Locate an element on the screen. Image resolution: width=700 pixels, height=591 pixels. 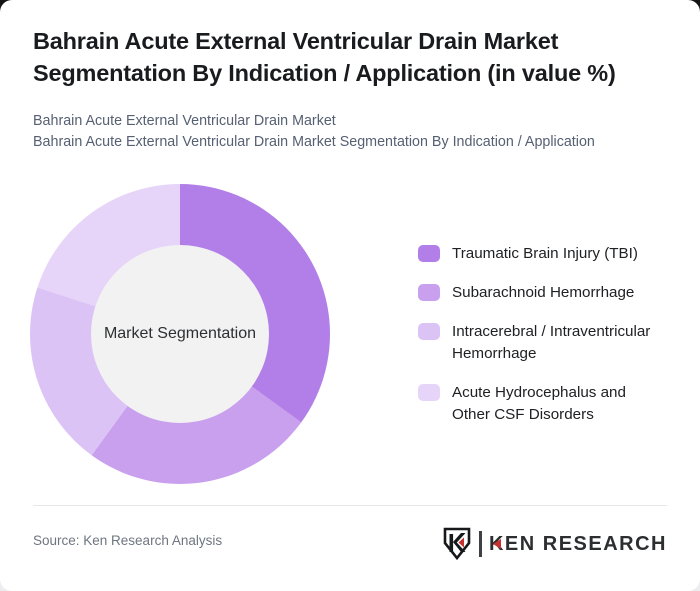
legend-item-subarachnoid: Subarachnoid Hemorrhage is located at coordinates (534, 293).